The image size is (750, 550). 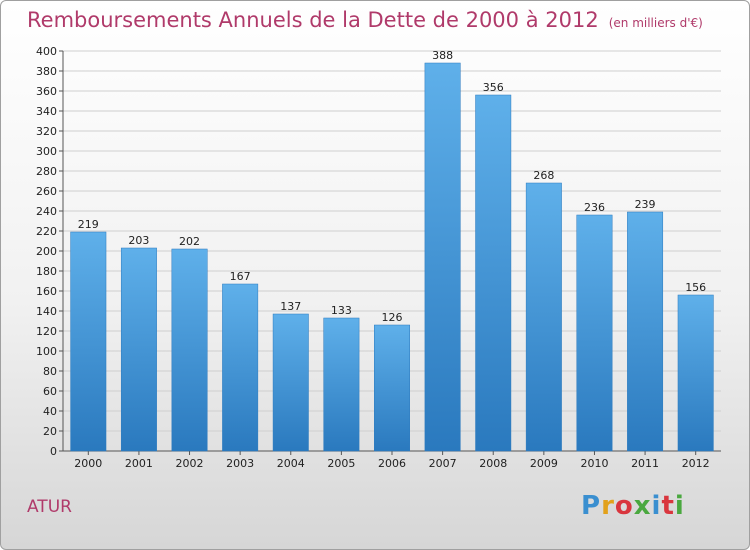 I want to click on logo-letter: P, so click(x=591, y=506).